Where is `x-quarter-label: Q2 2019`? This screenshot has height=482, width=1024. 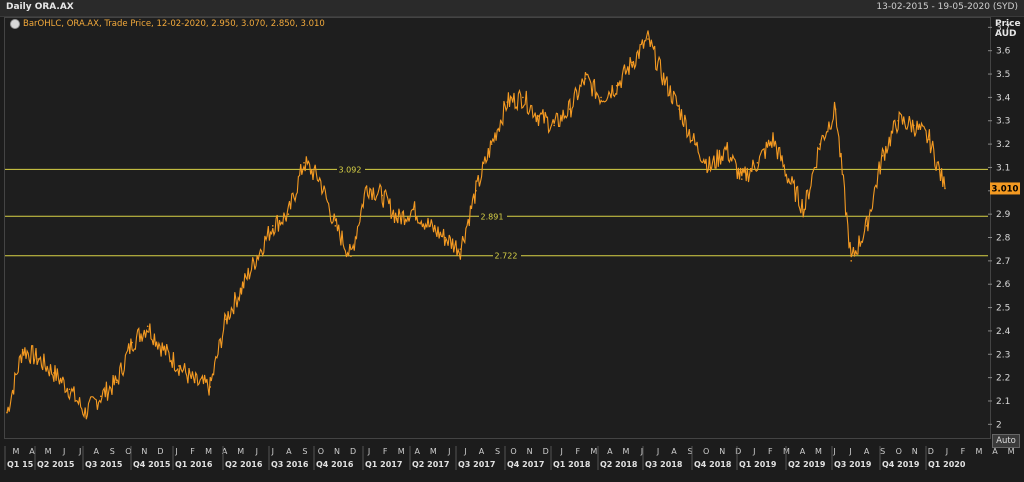
x-quarter-label: Q2 2019 is located at coordinates (807, 464).